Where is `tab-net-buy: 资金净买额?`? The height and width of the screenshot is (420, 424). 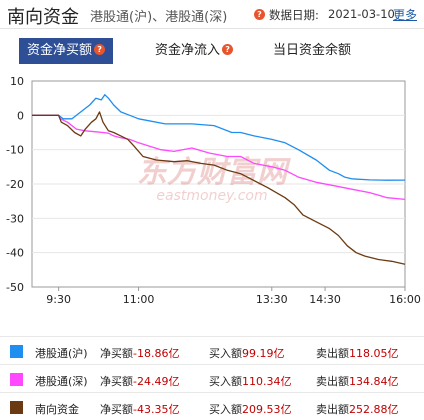 tab-net-buy: 资金净买额? is located at coordinates (66, 51).